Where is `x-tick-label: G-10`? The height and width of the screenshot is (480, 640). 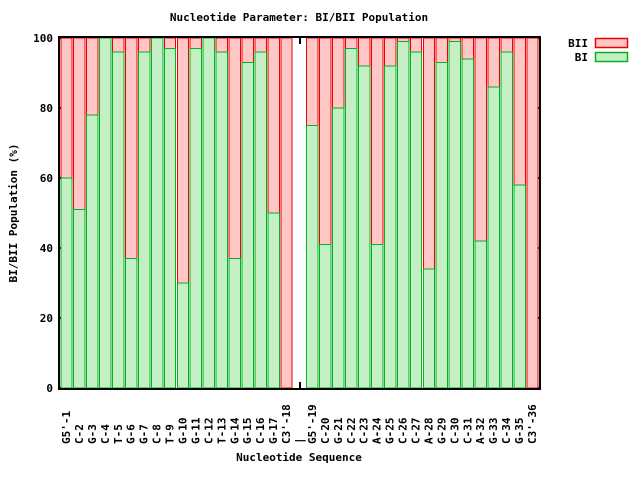
x-tick-label: G-10 is located at coordinates (183, 431).